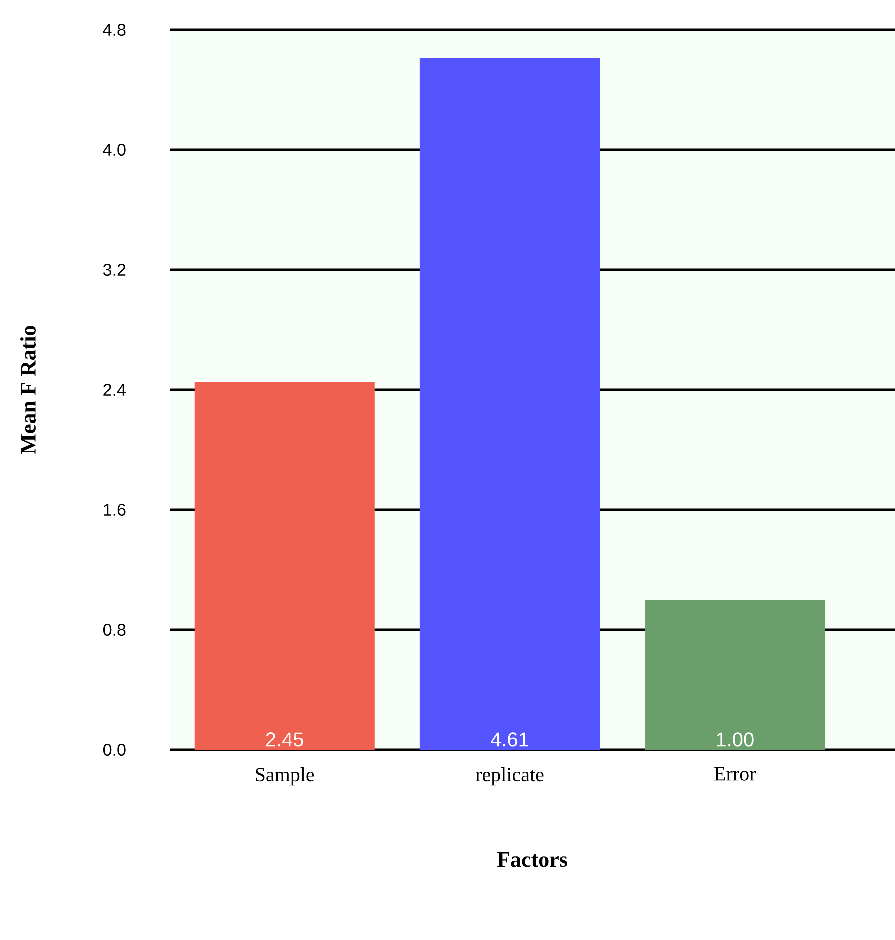 This screenshot has width=895, height=940. What do you see at coordinates (28, 390) in the screenshot?
I see `y-axis-title: Mean F Ratio` at bounding box center [28, 390].